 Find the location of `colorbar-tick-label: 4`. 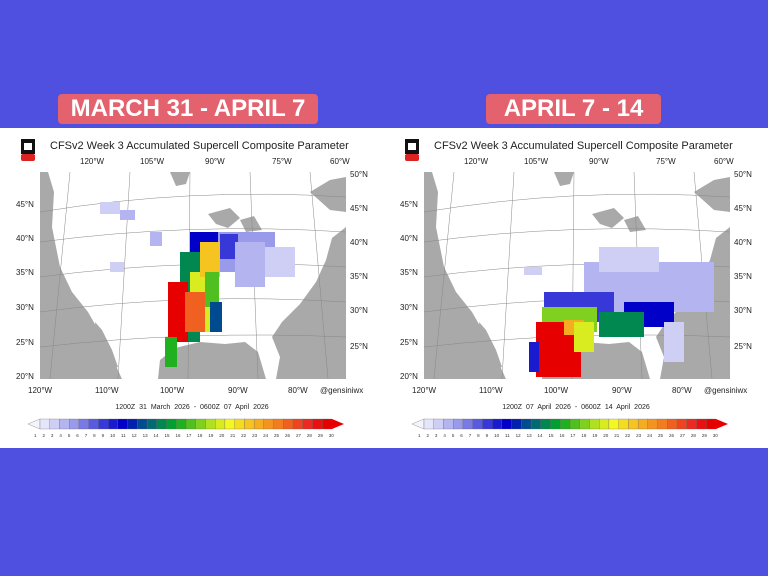

colorbar-tick-label: 4 is located at coordinates (444, 435).